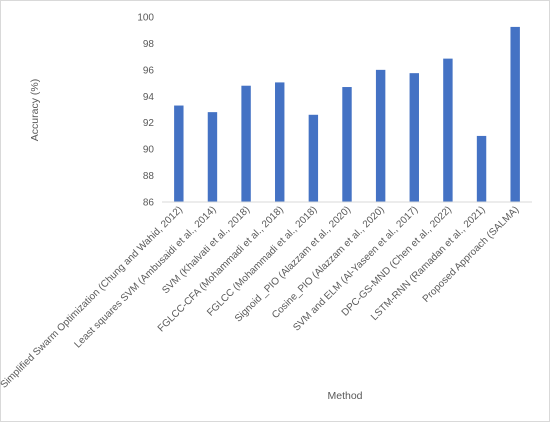 This screenshot has width=550, height=422. Describe the element at coordinates (149, 44) in the screenshot. I see `y-tick-label: 98` at that location.